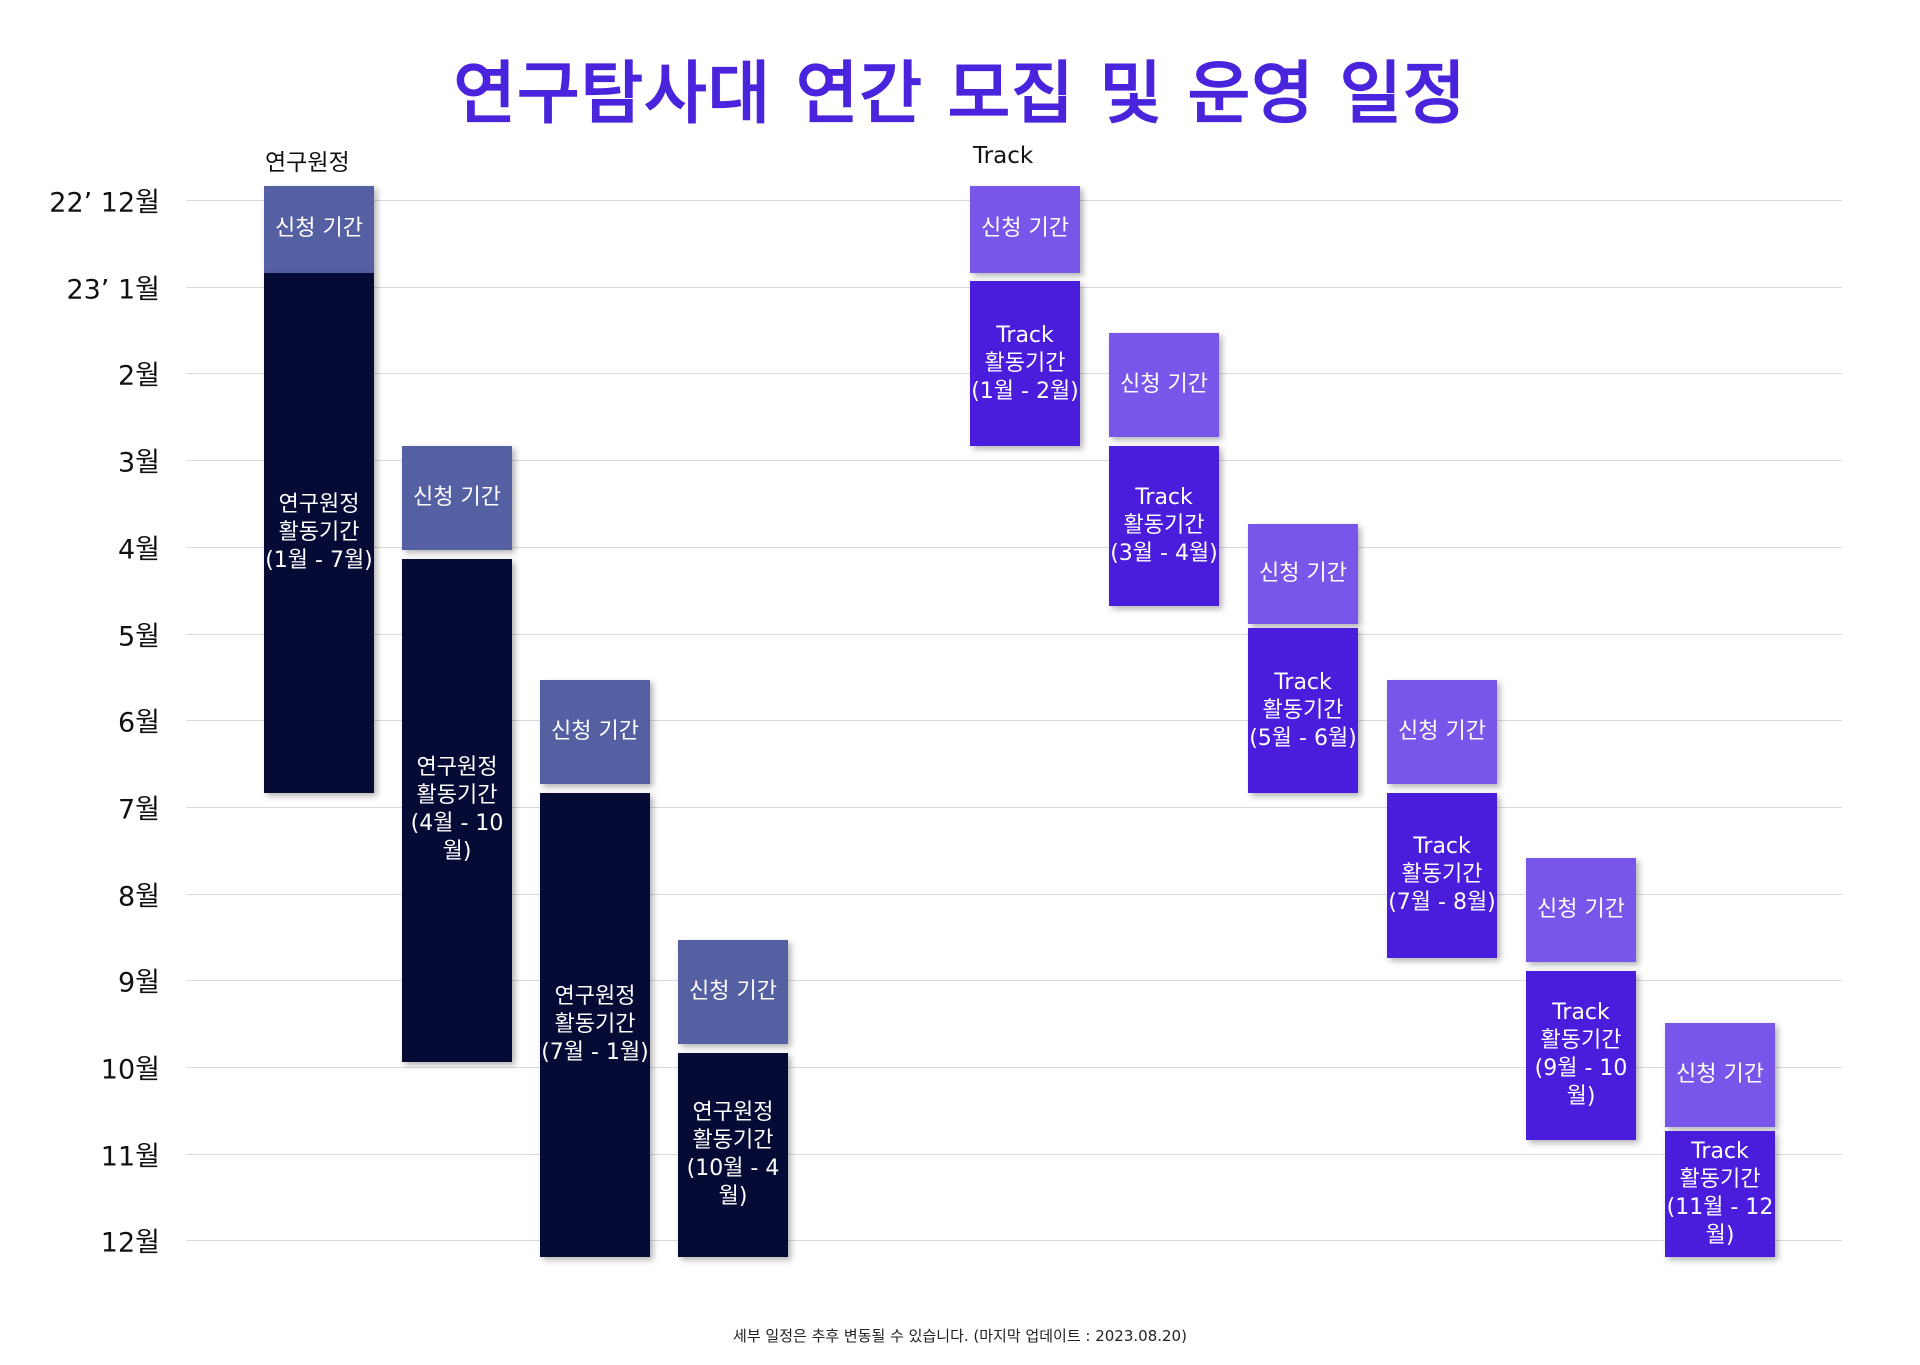  I want to click on activity-period-bar: Track 활동기간 (5월 - 6월), so click(1303, 710).